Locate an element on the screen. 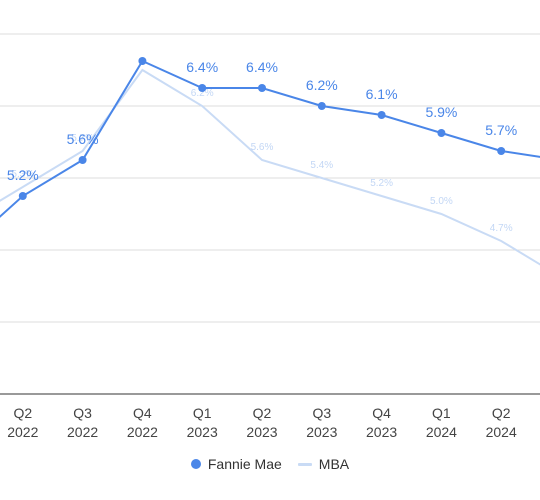  data-label-mba: 5.3% is located at coordinates (22, 174).